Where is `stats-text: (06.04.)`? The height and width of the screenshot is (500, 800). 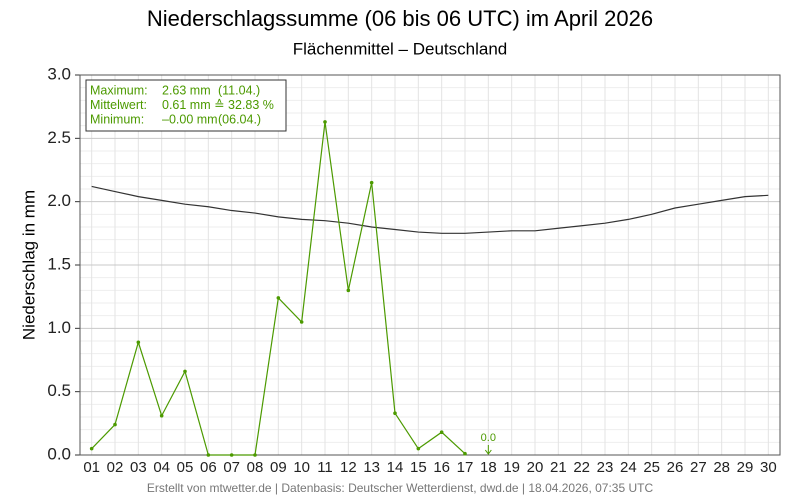 stats-text: (06.04.) is located at coordinates (239, 119).